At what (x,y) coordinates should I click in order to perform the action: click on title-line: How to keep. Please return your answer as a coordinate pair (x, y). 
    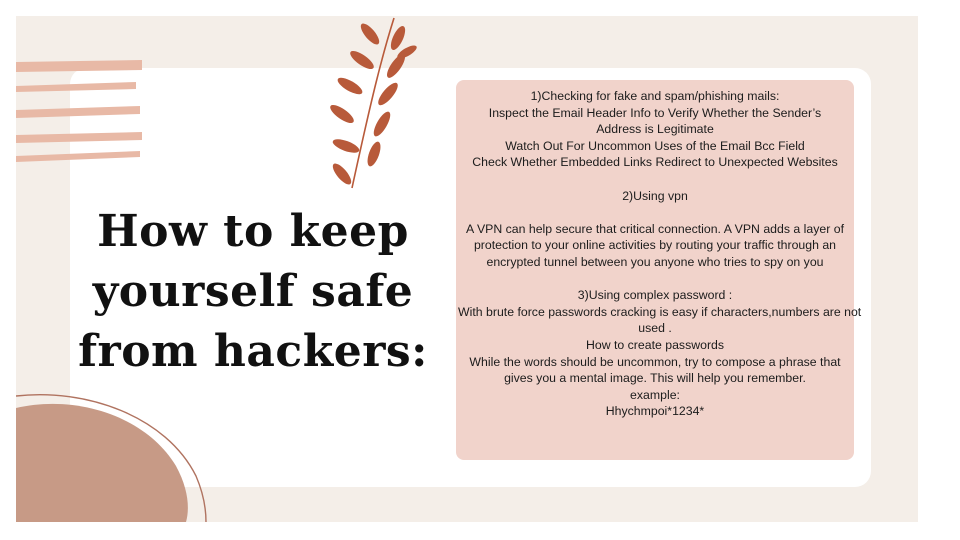
    Looking at the image, I should click on (253, 231).